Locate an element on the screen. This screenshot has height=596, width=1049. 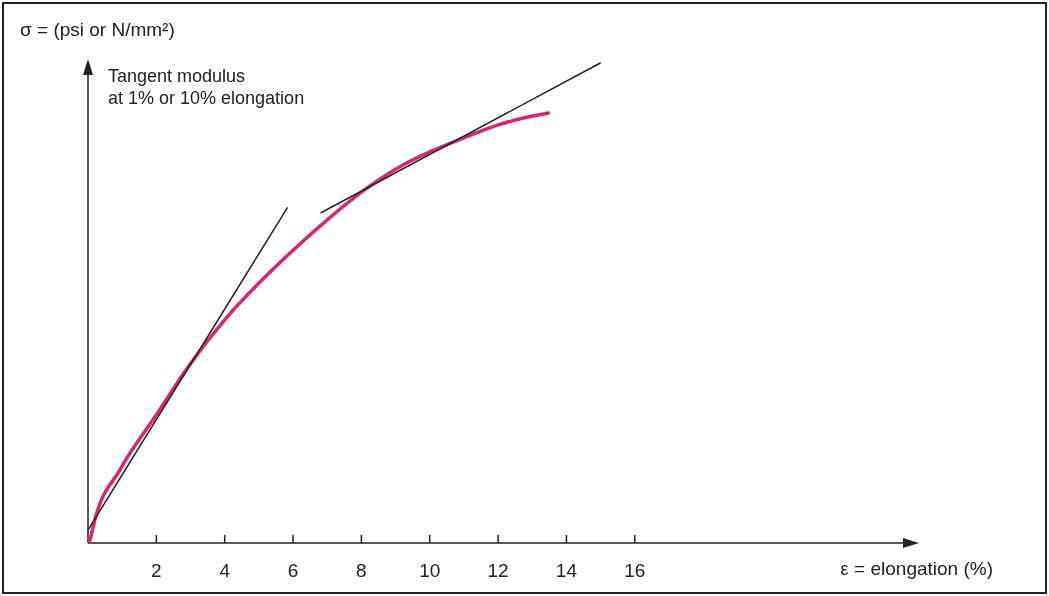
annotation: Tangent modulus at 1% or 10% elongation is located at coordinates (206, 87).